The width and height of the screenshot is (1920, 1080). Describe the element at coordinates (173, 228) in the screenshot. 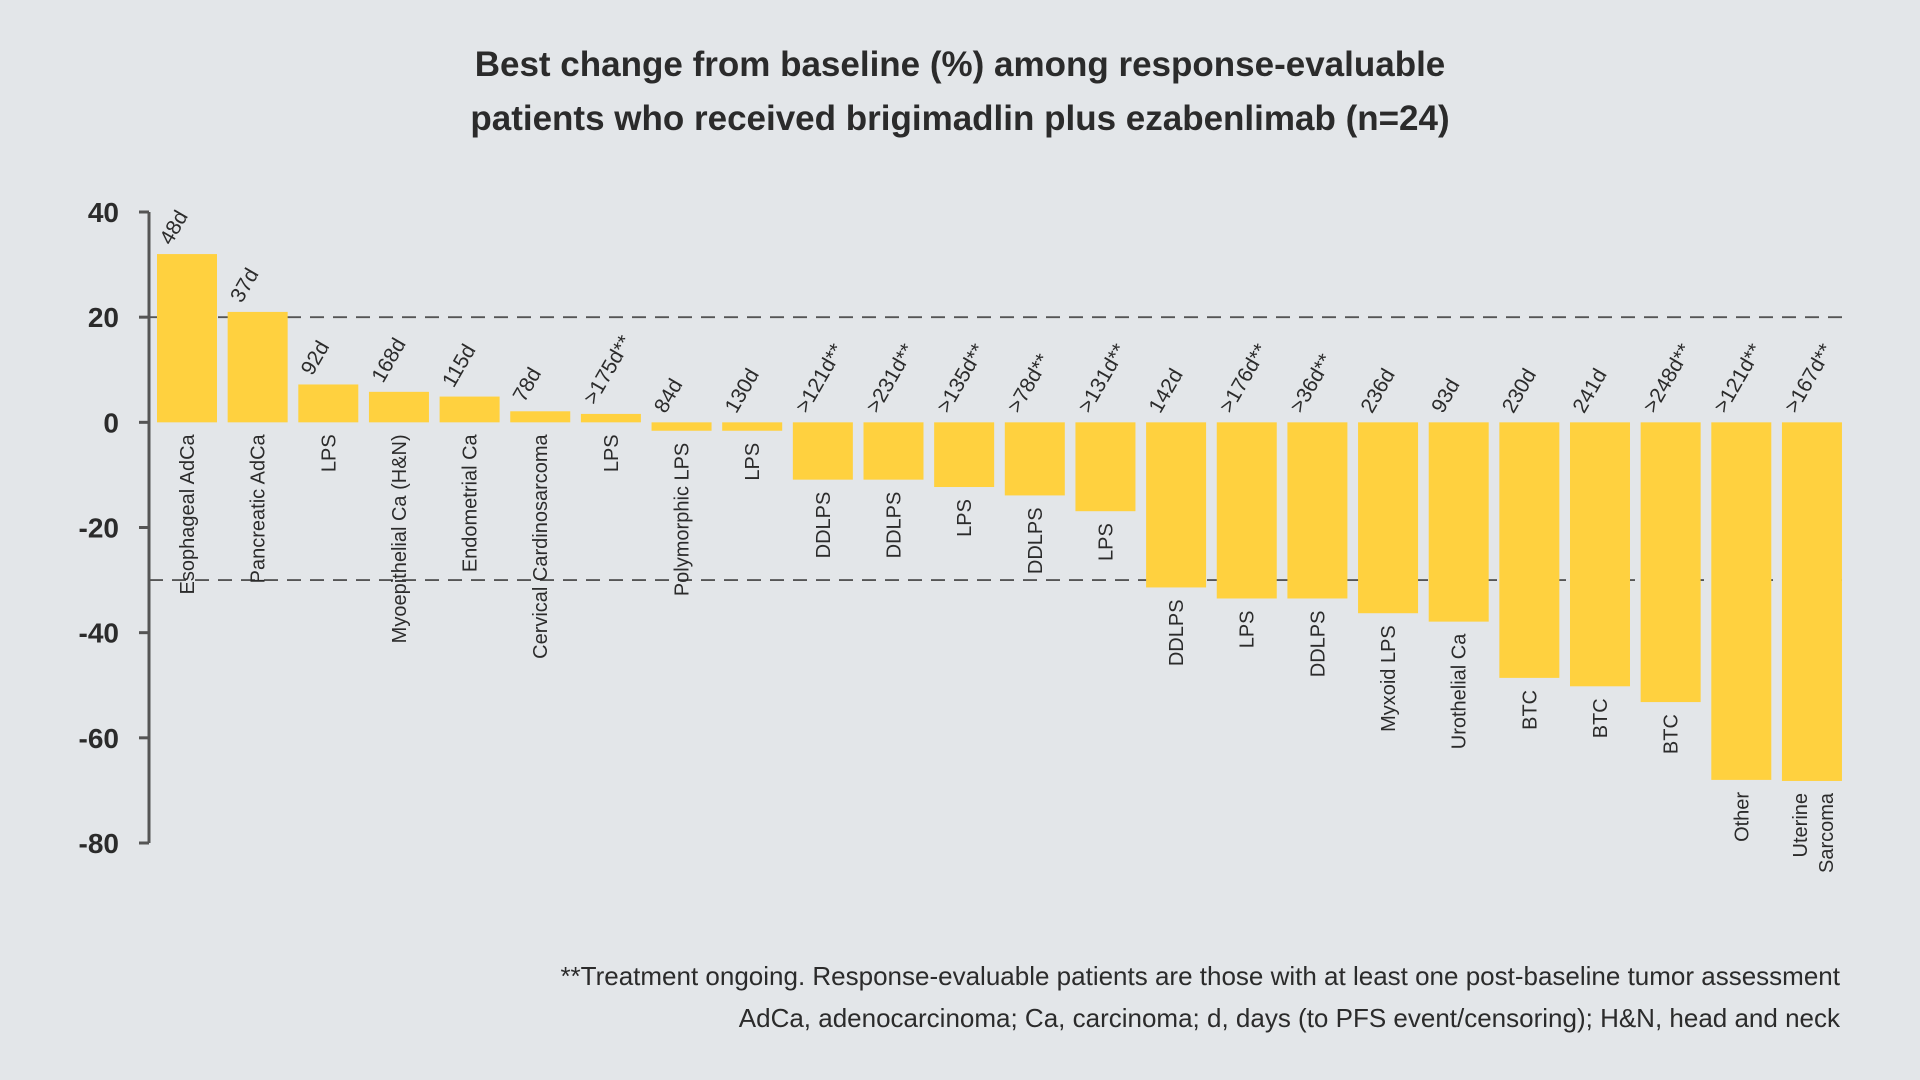

I see `bar-label: 48d` at that location.